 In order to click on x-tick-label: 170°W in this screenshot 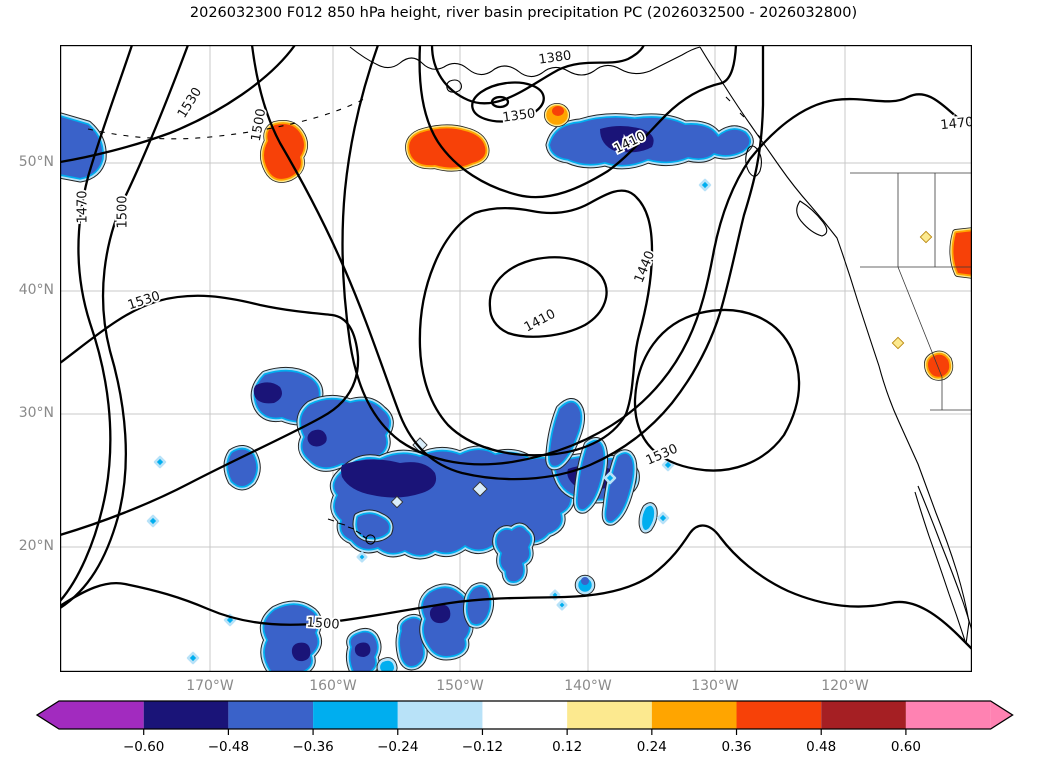, I will do `click(210, 686)`.